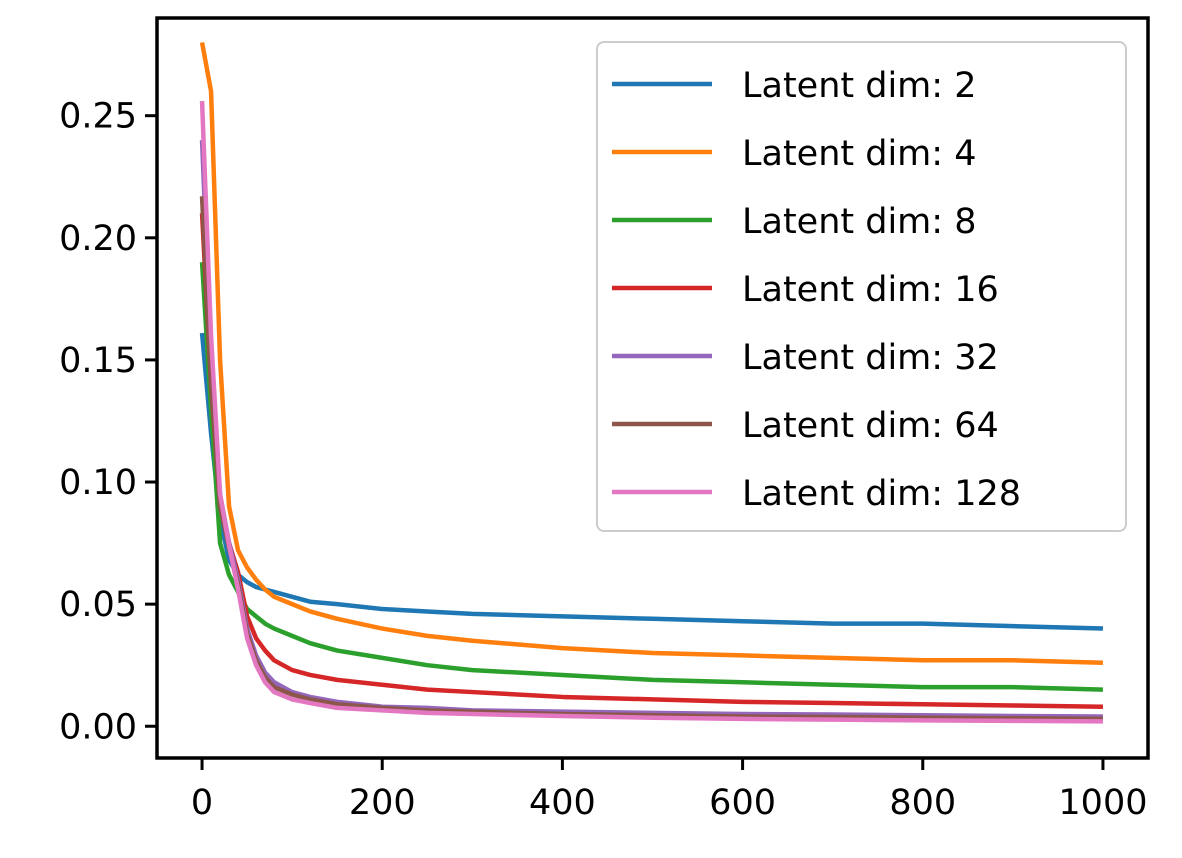  What do you see at coordinates (202, 803) in the screenshot?
I see `x-tick-label: 0` at bounding box center [202, 803].